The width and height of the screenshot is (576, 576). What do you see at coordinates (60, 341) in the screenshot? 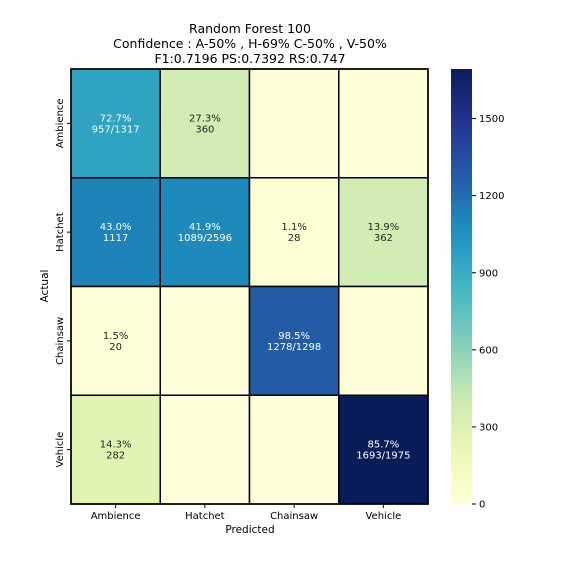
I see `y-tick-label: Chainsaw` at bounding box center [60, 341].